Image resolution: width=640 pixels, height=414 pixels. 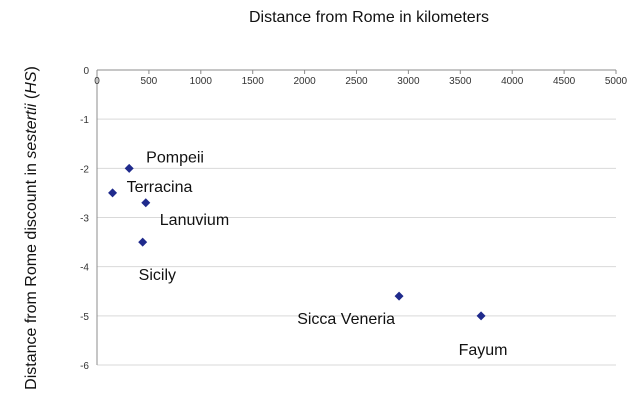 What do you see at coordinates (31, 274) in the screenshot?
I see `y-axis-title-prefix: Distance from Rome discount in` at bounding box center [31, 274].